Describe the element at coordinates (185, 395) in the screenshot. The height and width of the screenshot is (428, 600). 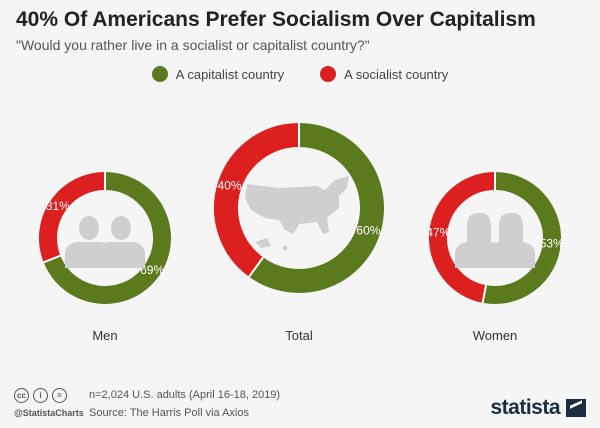
I see `sample-note: n=2,024 U.S. adults (April 16-18, 2019)` at that location.